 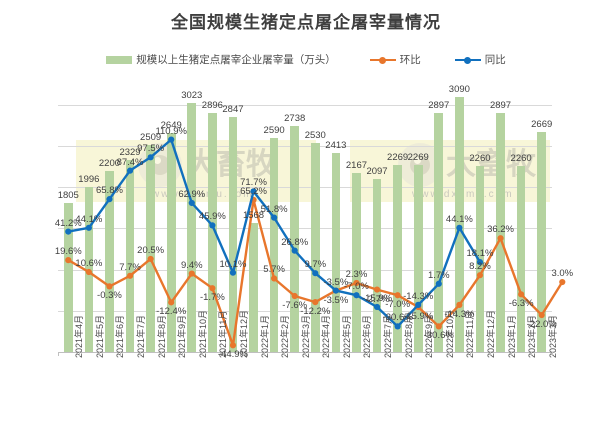 I want to click on bar-value-label: 2738, so click(x=295, y=119).